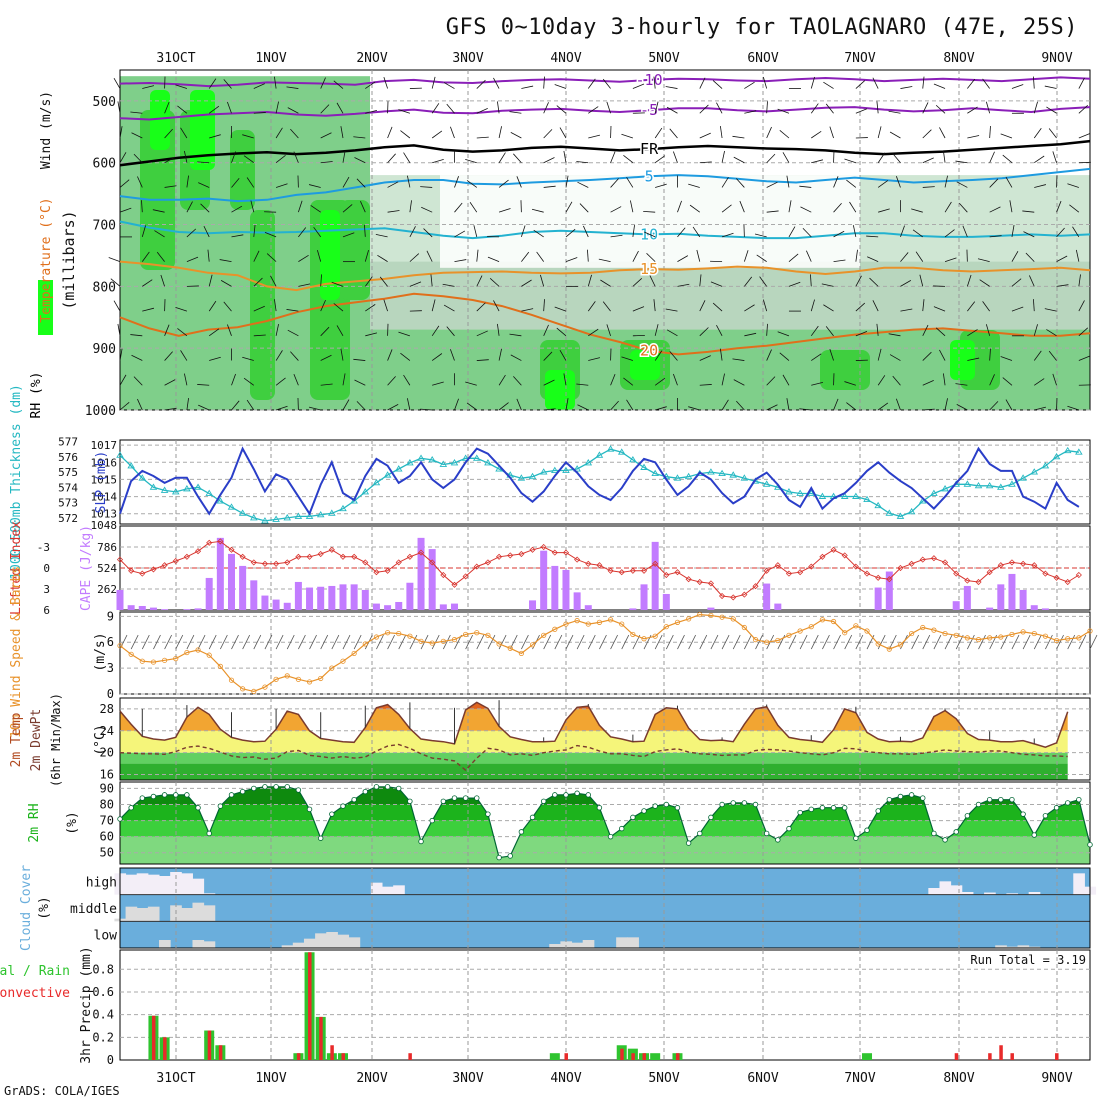 The image size is (1100, 1104). Describe the element at coordinates (104, 226) in the screenshot. I see `pressure-tick-label: 700` at that location.